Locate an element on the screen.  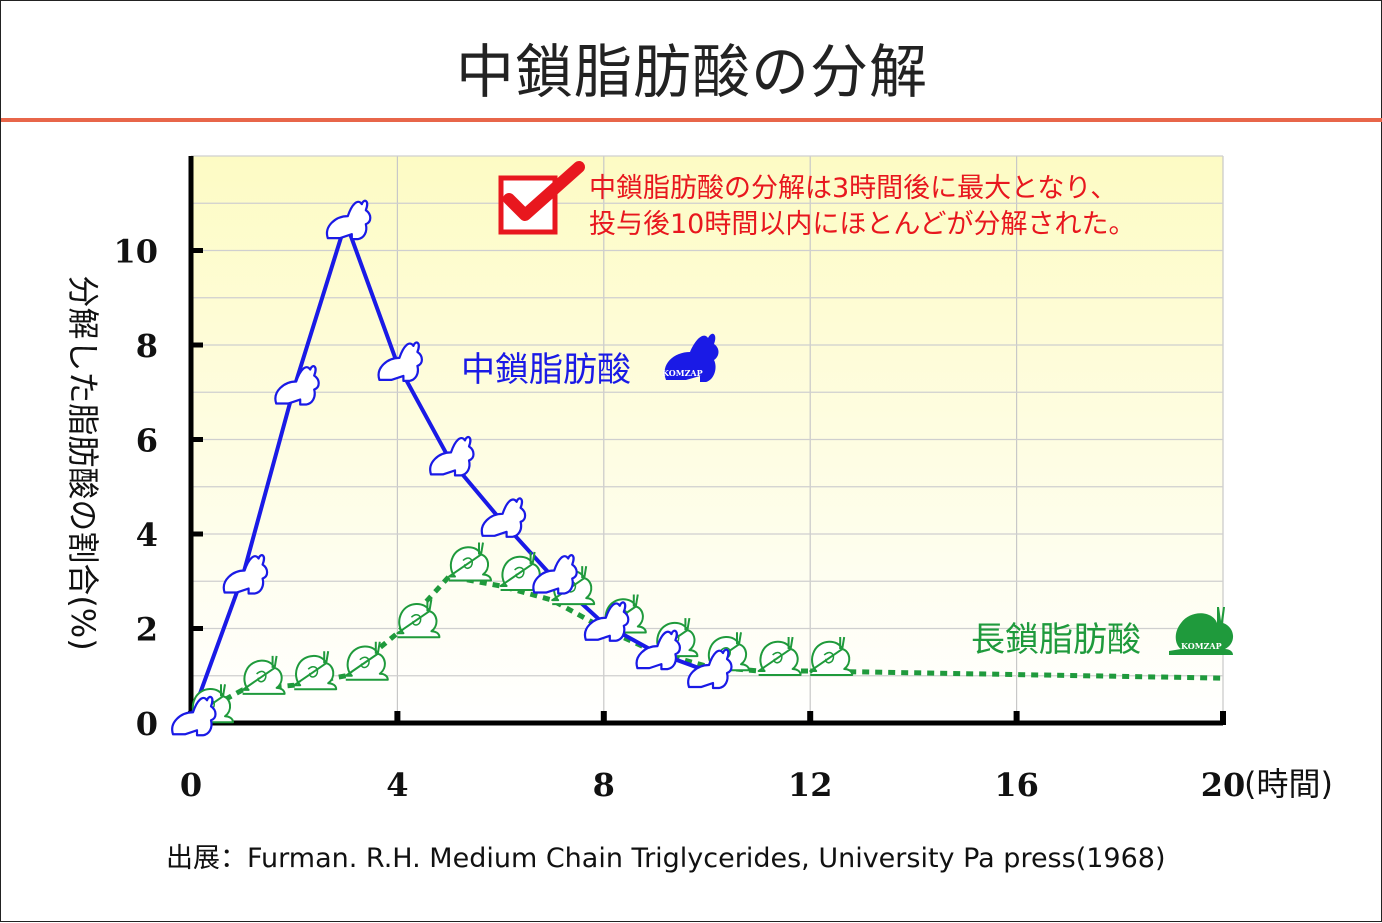
y-tick-label: 10 is located at coordinates (135, 252).